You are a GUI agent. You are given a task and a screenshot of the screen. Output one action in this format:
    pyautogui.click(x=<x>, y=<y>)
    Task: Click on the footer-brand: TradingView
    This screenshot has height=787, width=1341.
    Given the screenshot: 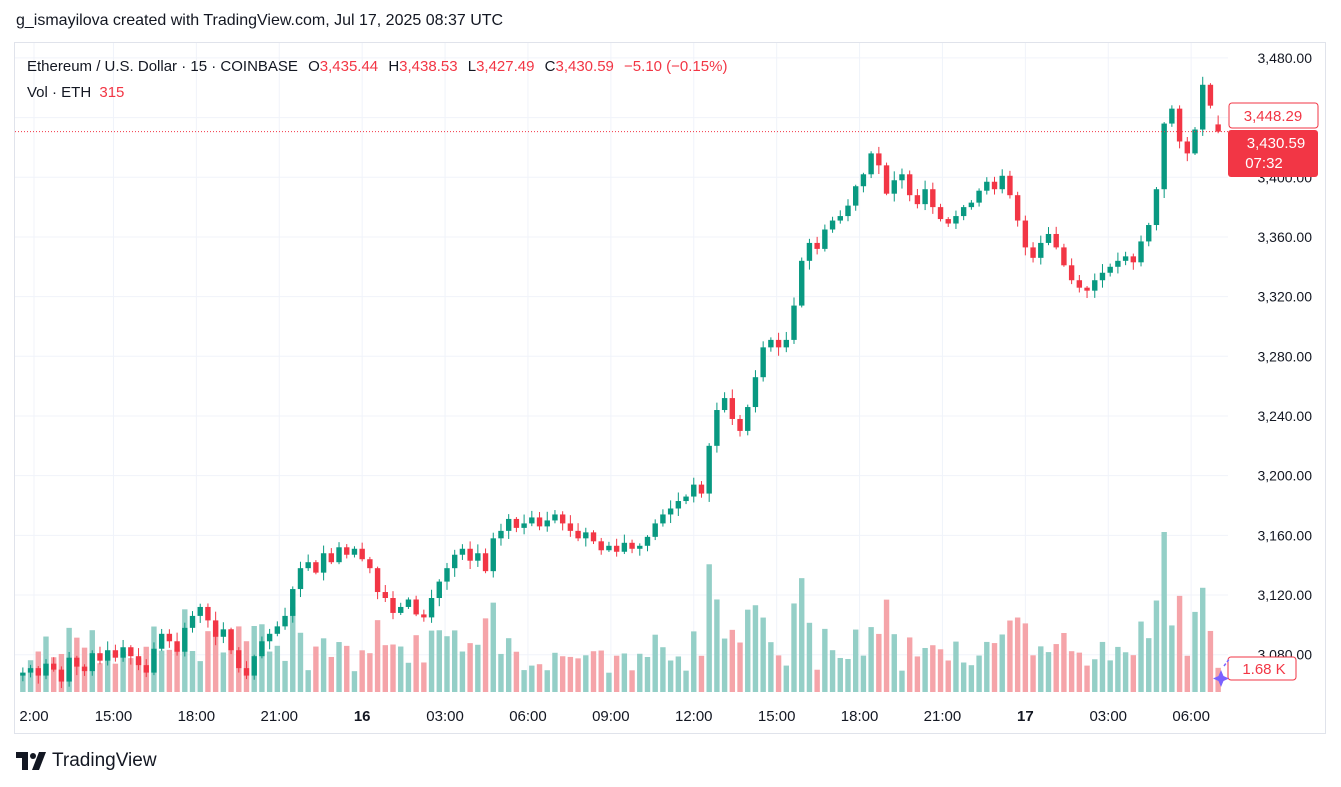 What is the action you would take?
    pyautogui.click(x=86, y=761)
    